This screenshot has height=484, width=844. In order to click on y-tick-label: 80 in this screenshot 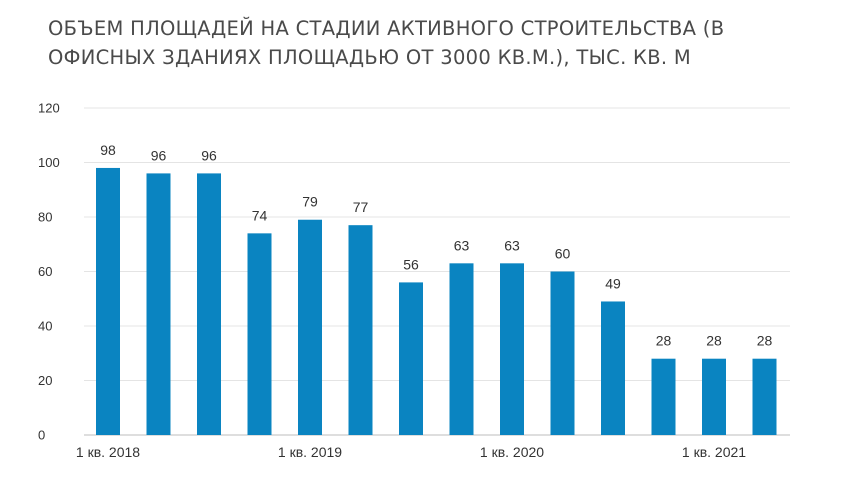, I will do `click(45, 217)`.